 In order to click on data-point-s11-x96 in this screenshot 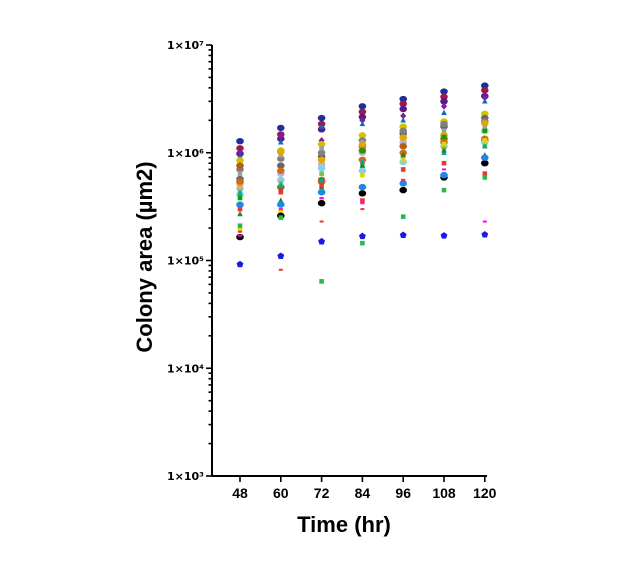, I will do `click(403, 137)`.